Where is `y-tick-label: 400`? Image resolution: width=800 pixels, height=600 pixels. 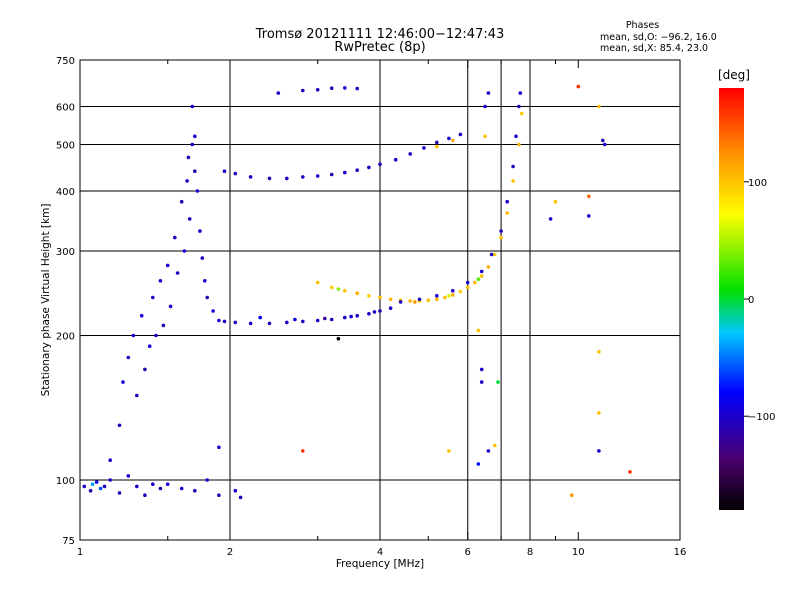 y-tick-label: 400 is located at coordinates (65, 192).